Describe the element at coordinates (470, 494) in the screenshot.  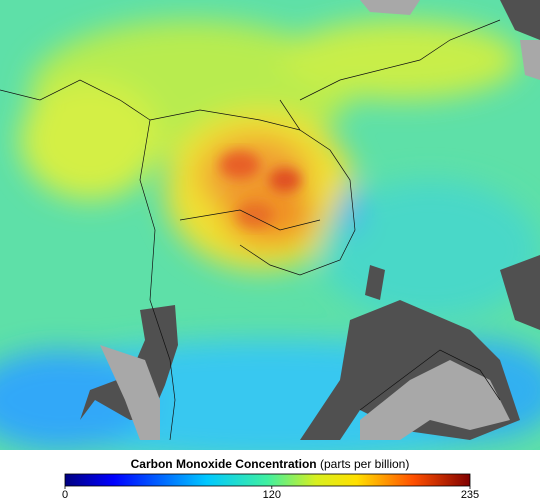
I see `colorbar-tick-label: 235` at that location.